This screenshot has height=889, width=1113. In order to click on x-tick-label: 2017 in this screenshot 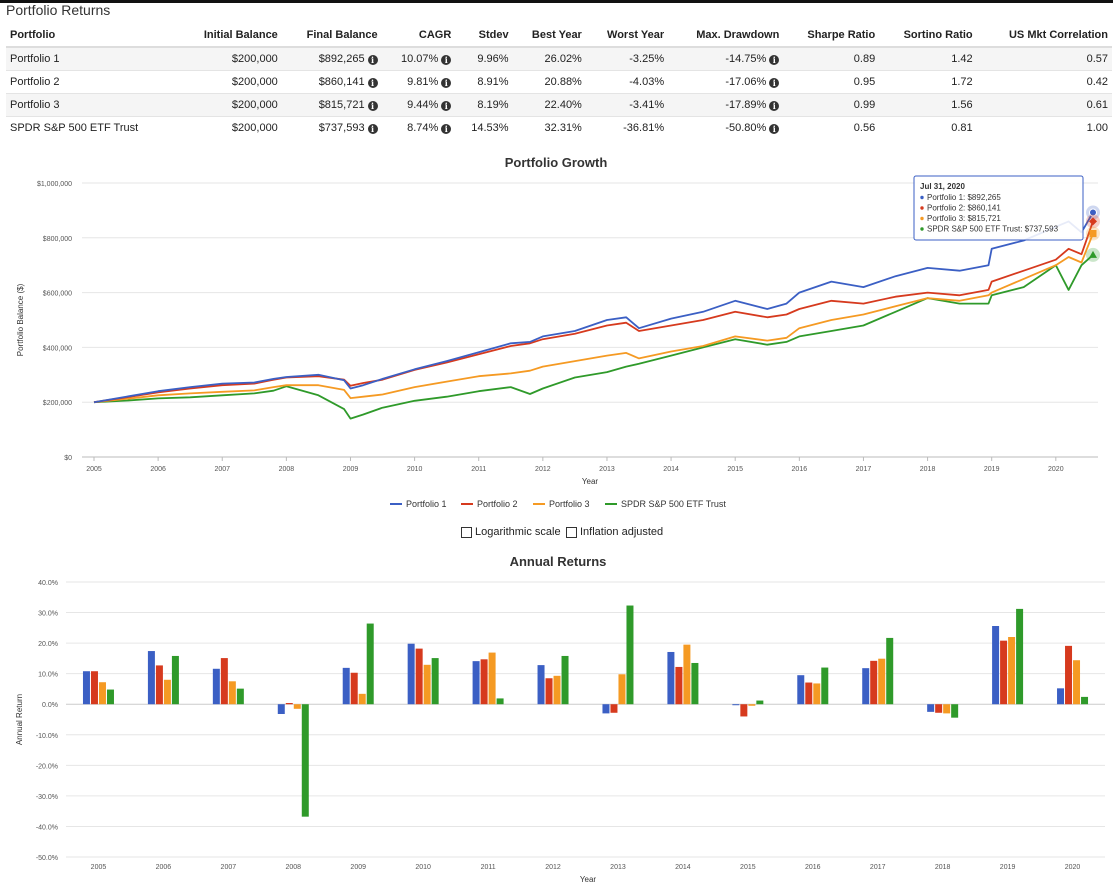, I will do `click(864, 469)`.